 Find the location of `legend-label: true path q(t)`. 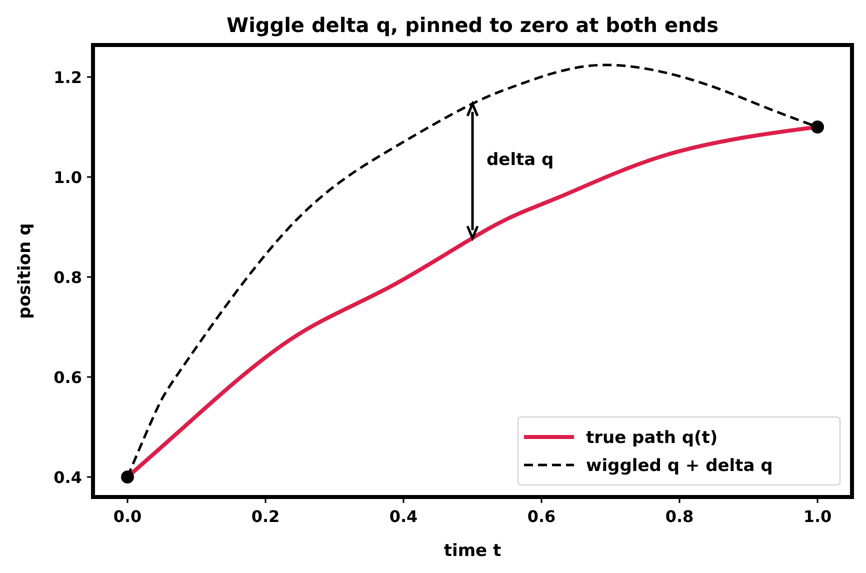

legend-label: true path q(t) is located at coordinates (652, 438).